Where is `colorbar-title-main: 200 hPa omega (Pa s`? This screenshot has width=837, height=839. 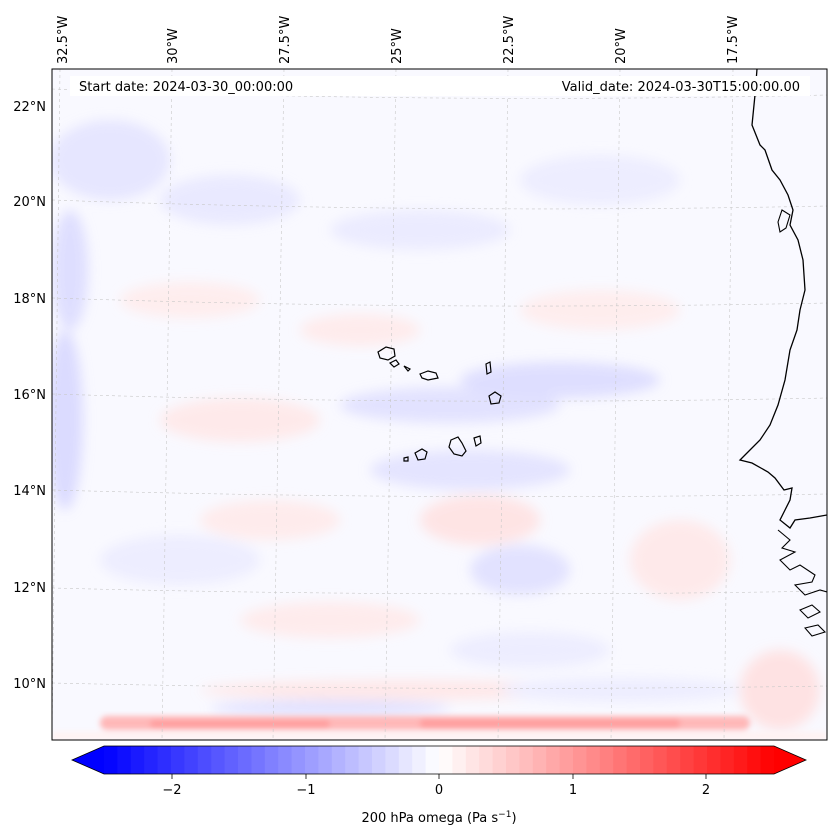 colorbar-title-main: 200 hPa omega (Pa s is located at coordinates (429, 818).